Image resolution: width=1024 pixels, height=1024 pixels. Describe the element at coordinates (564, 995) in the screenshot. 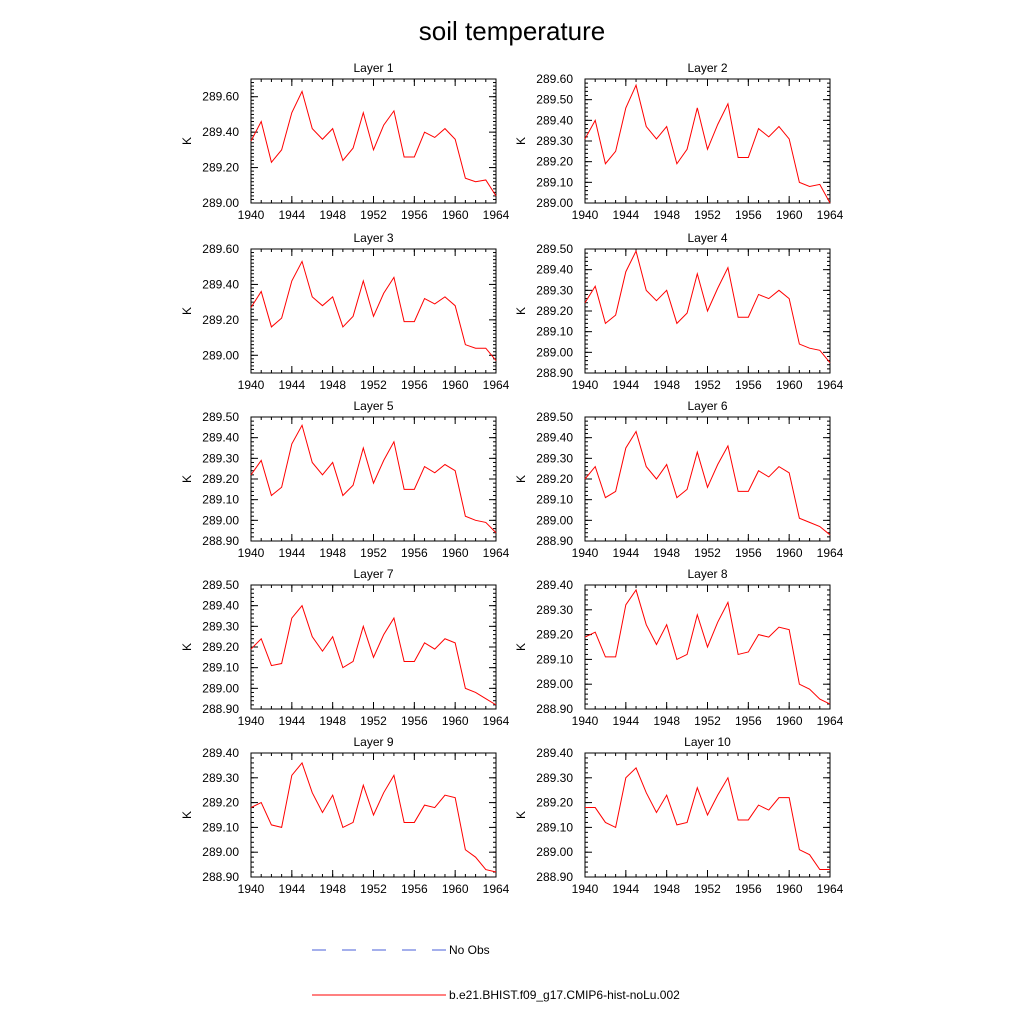

I see `legend-label-model: b.e21.BHIST.f09_g17.CMIP6-hist-noLu.002` at that location.